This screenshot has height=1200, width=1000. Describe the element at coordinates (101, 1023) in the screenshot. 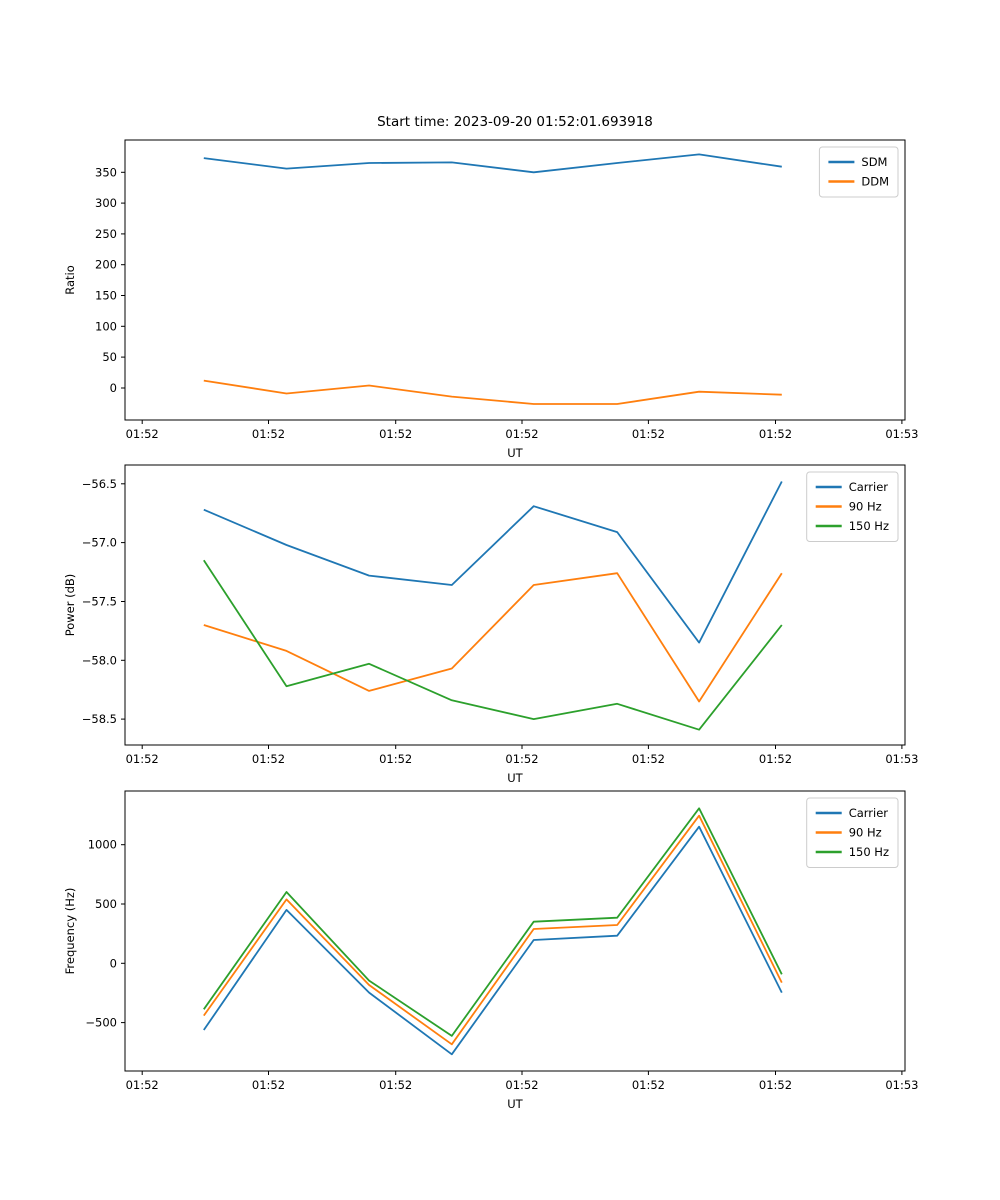

I see `frequency-ytick-label: −500` at that location.